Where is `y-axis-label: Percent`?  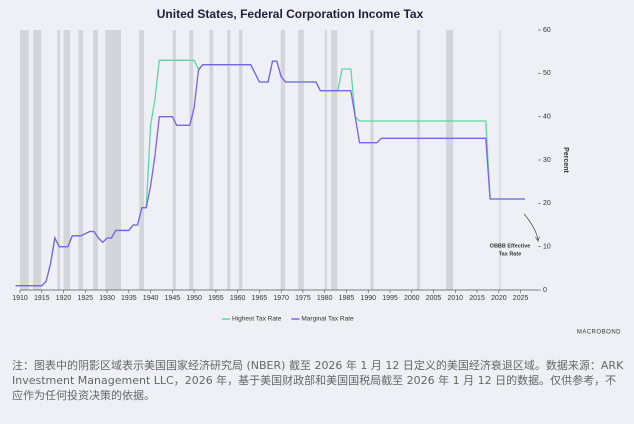
y-axis-label: Percent is located at coordinates (565, 160).